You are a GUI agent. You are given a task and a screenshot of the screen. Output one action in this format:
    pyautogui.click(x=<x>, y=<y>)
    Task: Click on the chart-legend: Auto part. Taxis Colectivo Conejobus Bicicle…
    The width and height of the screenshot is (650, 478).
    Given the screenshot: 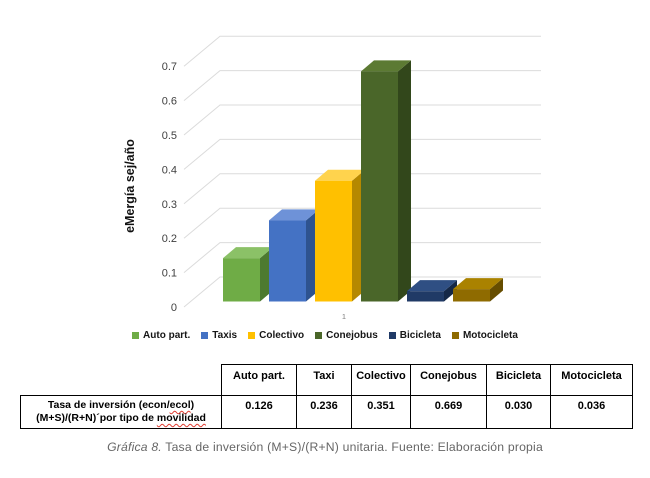 What is the action you would take?
    pyautogui.click(x=325, y=335)
    